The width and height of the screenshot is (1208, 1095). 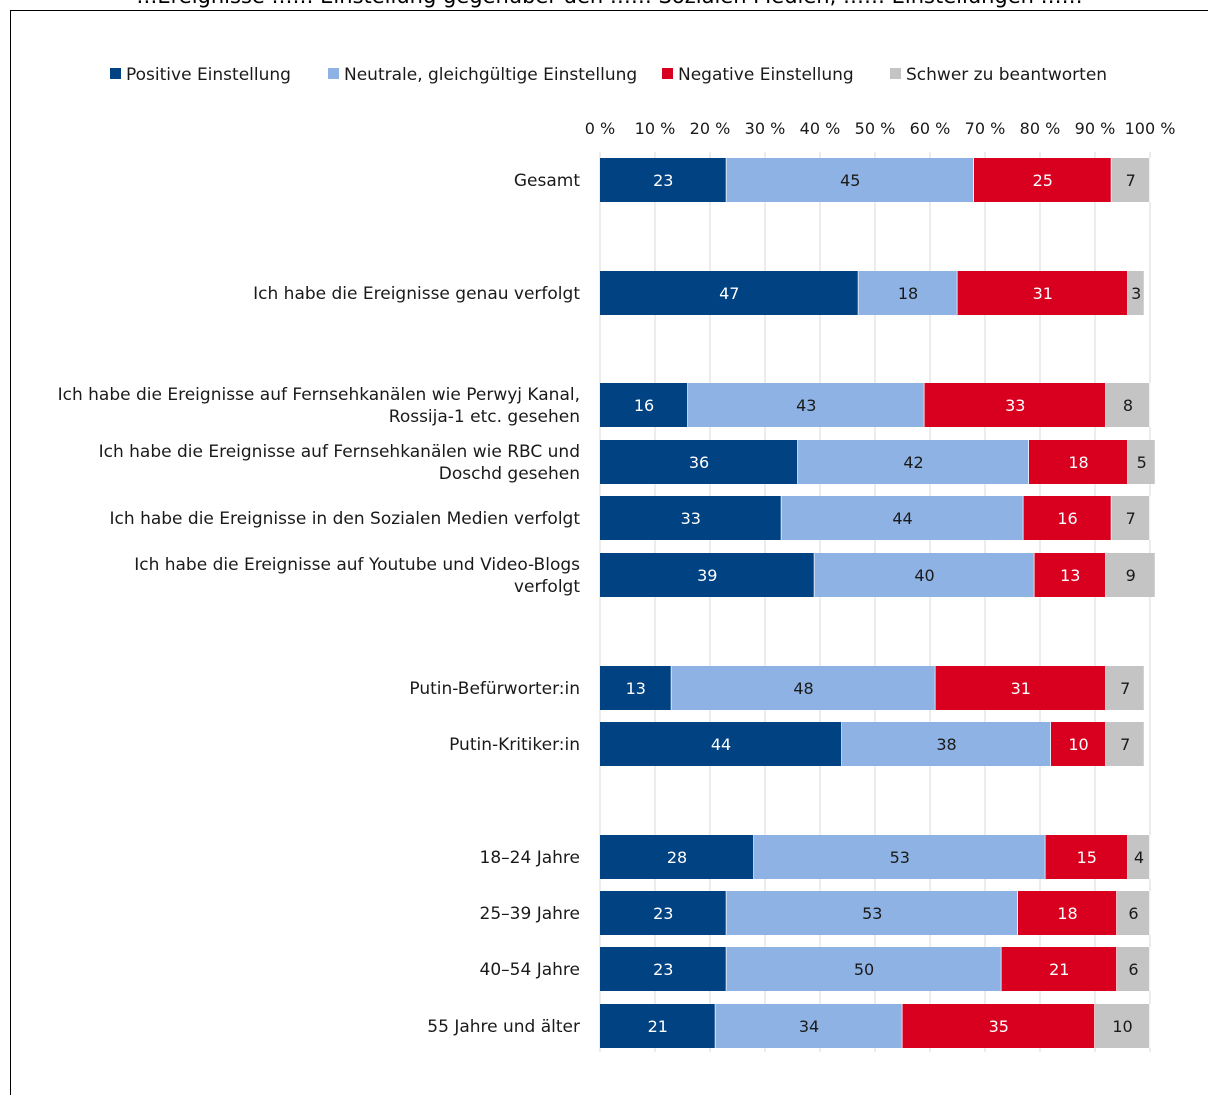 I want to click on x-tick-label: 30 %, so click(x=765, y=128).